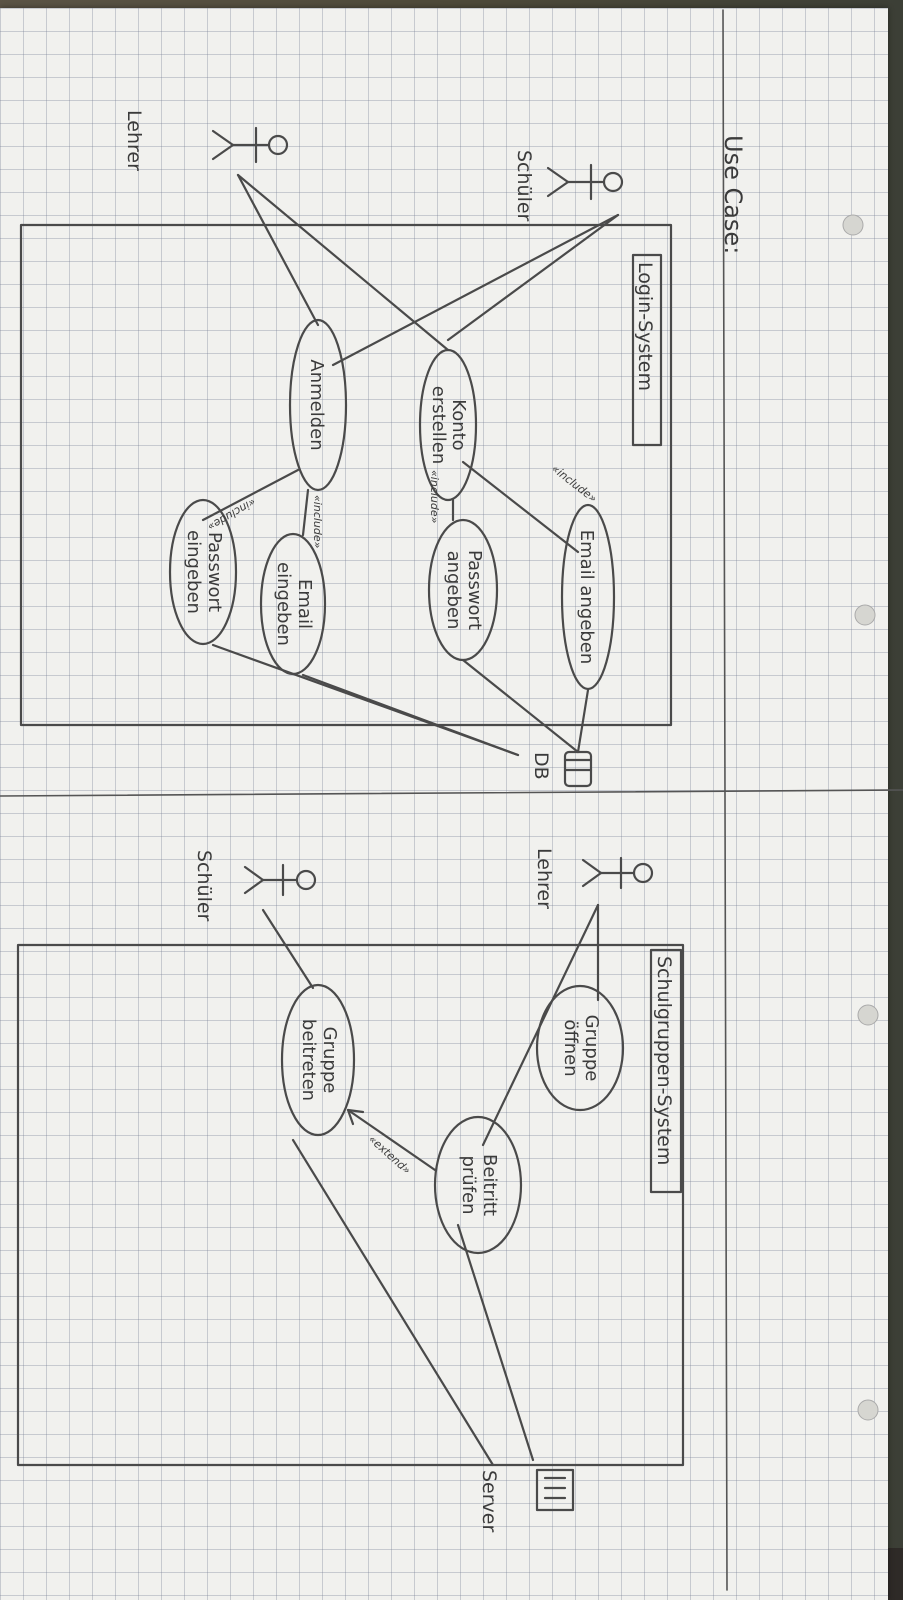 The height and width of the screenshot is (1600, 903). What do you see at coordinates (520, 507) in the screenshot?
I see `include-konto-email` at bounding box center [520, 507].